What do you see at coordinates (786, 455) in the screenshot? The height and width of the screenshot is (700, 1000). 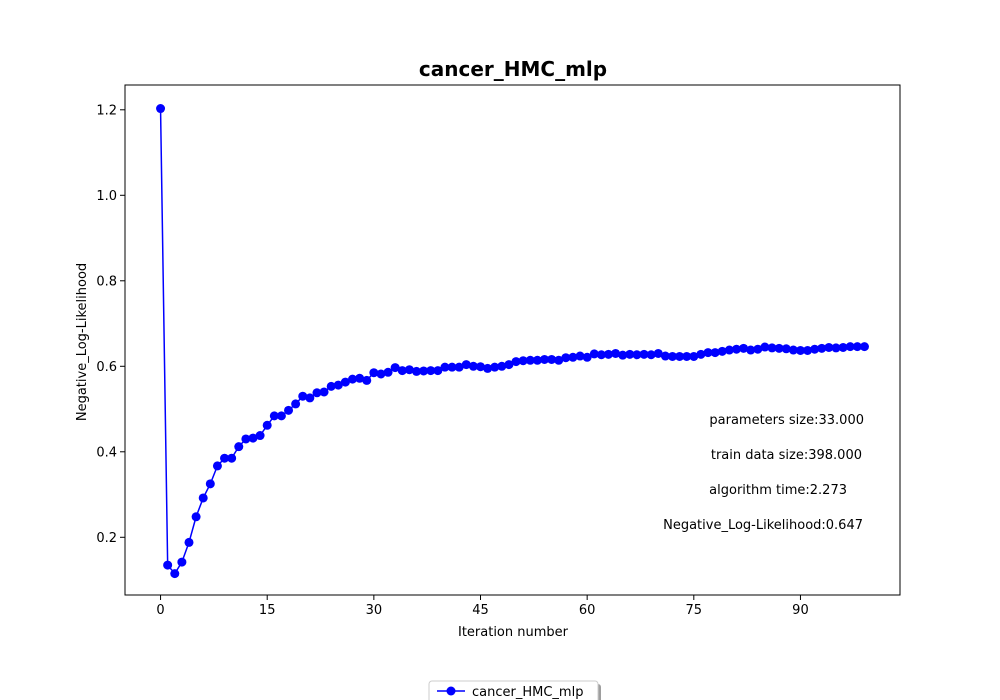 I see `annotation-train-data-size: train data size:398.000` at bounding box center [786, 455].